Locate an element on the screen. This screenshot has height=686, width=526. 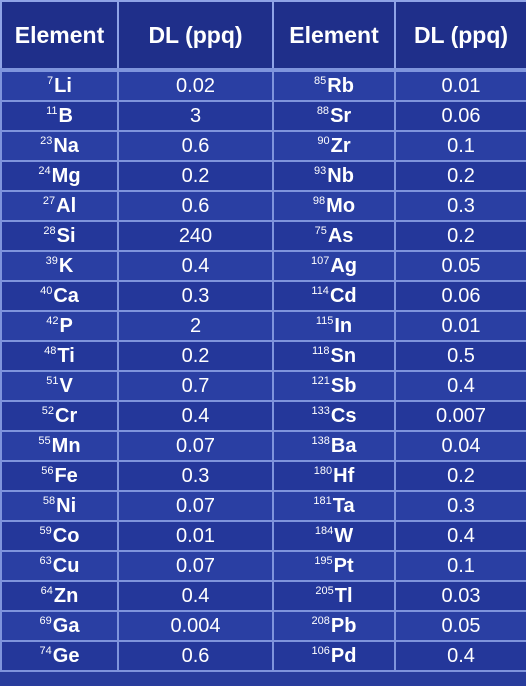
element-symbol: As is located at coordinates (340, 235).